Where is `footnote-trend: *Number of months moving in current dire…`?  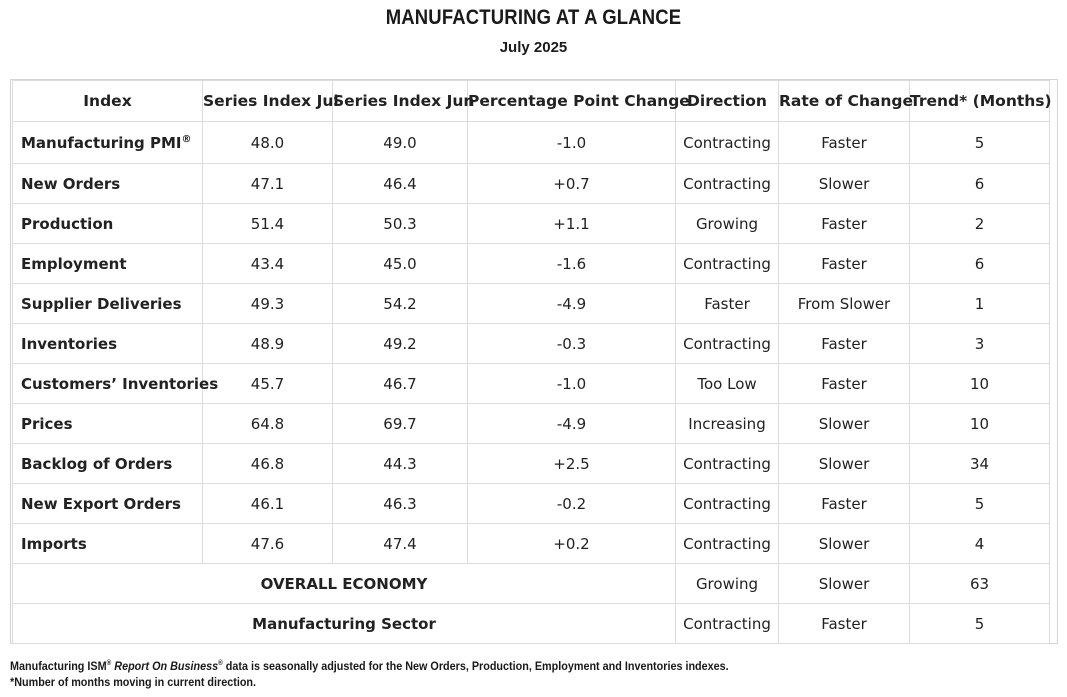 footnote-trend: *Number of months moving in current dire… is located at coordinates (133, 682).